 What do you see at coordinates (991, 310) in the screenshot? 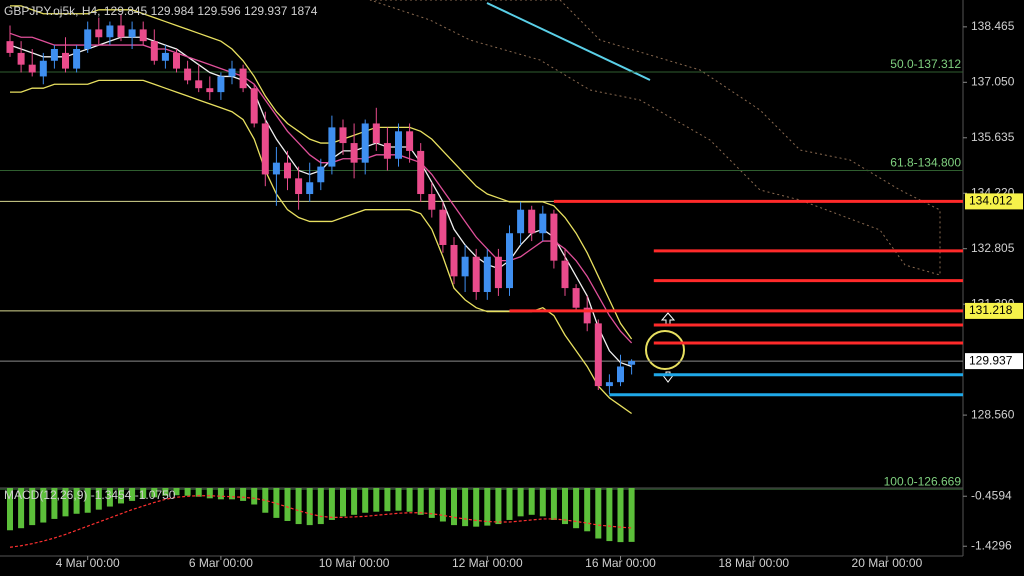
I see `price-label: 131.218` at bounding box center [991, 310].